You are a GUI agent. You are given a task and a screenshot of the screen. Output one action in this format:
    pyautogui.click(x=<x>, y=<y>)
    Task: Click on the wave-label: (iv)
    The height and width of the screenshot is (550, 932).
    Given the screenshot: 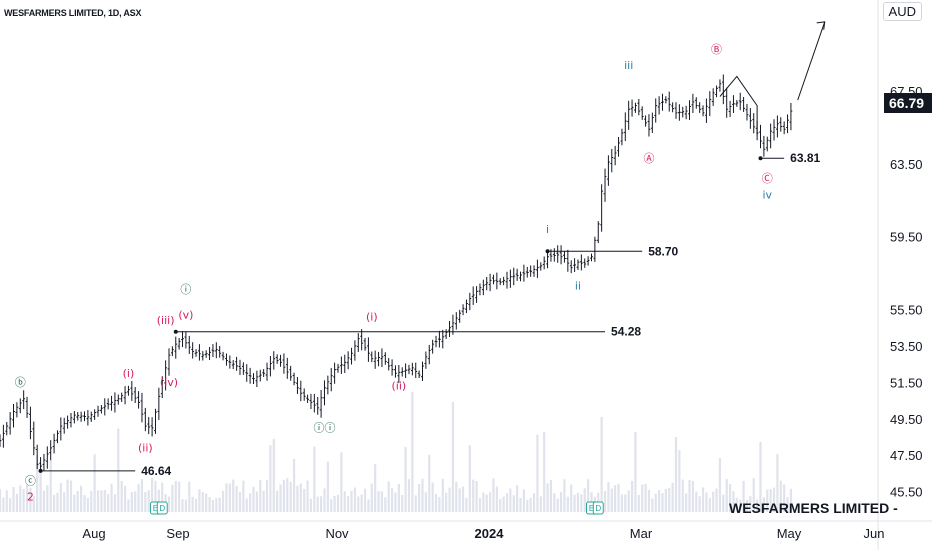 What is the action you would take?
    pyautogui.click(x=169, y=382)
    